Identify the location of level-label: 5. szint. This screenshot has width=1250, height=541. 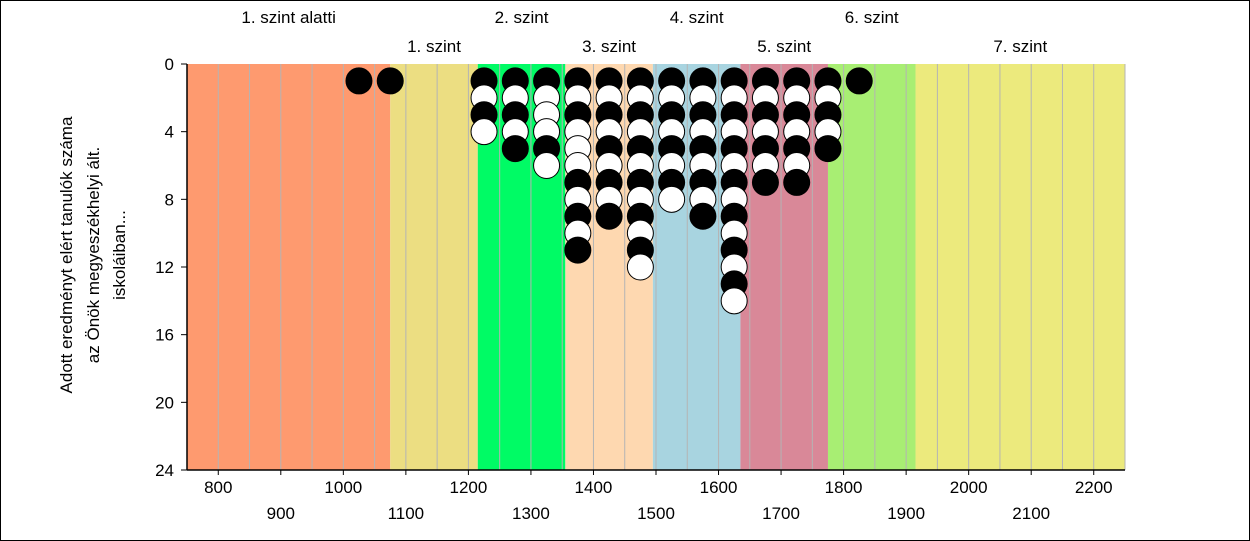
(784, 46).